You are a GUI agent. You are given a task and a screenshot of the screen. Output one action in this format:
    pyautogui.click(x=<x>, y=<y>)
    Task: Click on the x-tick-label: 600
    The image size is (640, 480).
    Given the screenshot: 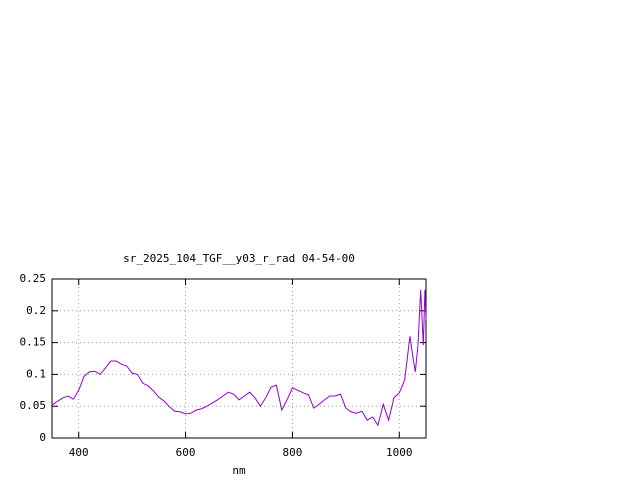 What is the action you would take?
    pyautogui.click(x=186, y=452)
    